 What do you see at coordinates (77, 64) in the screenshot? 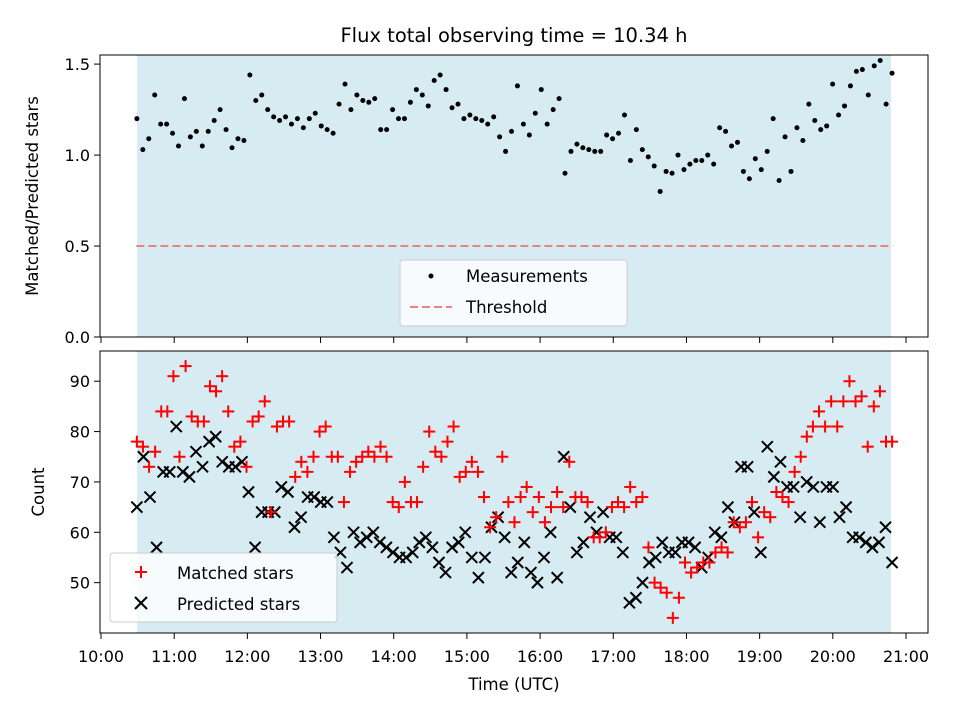
I see `top-ytick-label: 1.5` at bounding box center [77, 64].